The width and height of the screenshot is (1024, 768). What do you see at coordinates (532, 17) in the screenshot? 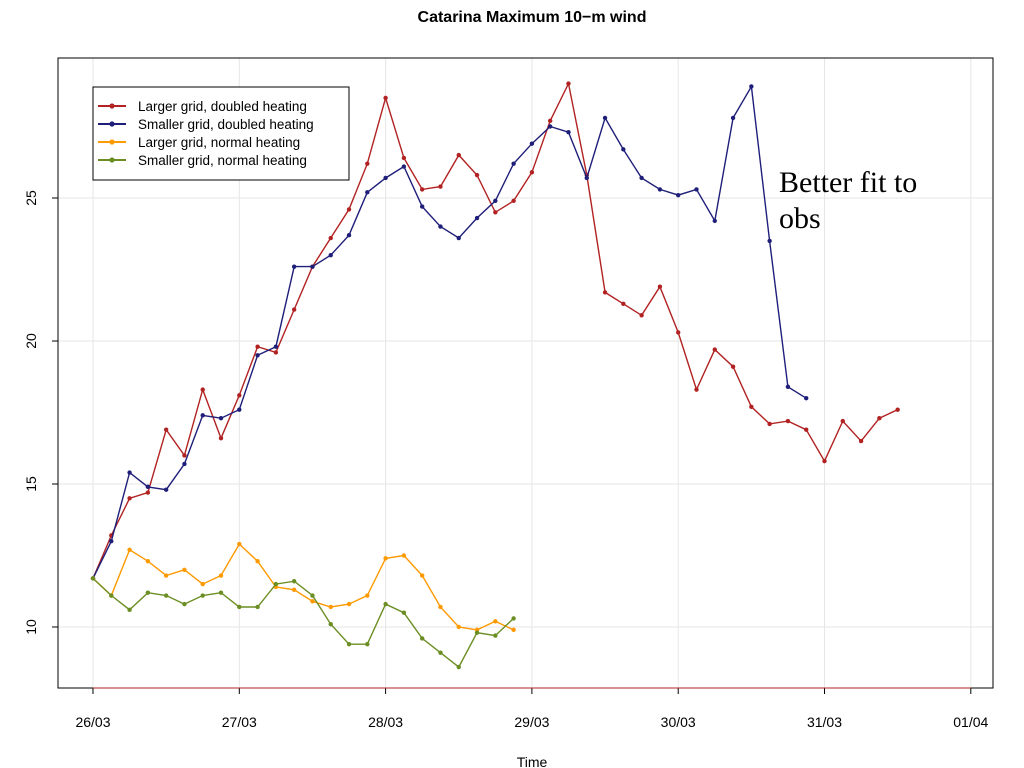
I see `chart-title: Catarina Maximum 10−m wind` at bounding box center [532, 17].